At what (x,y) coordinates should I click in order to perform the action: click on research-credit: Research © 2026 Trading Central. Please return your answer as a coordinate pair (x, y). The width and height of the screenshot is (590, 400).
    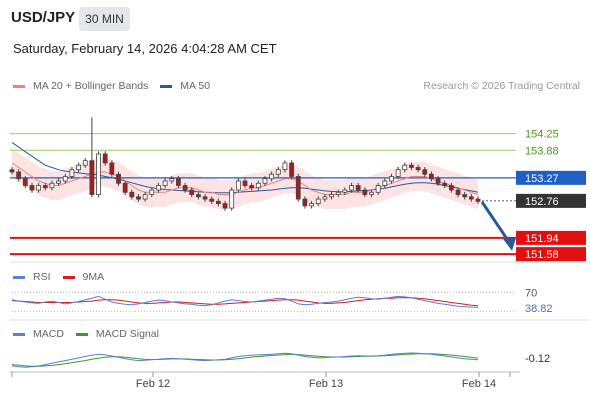
    Looking at the image, I should click on (501, 86).